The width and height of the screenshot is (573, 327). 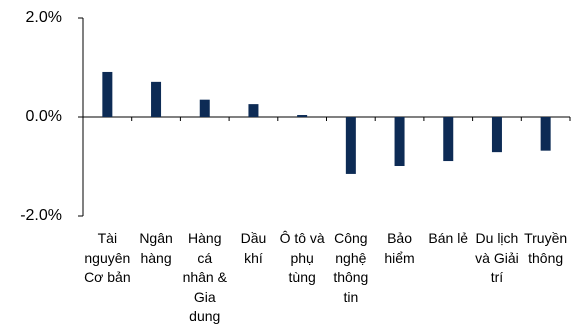 I want to click on x-tick-label-line: khí, so click(x=253, y=257).